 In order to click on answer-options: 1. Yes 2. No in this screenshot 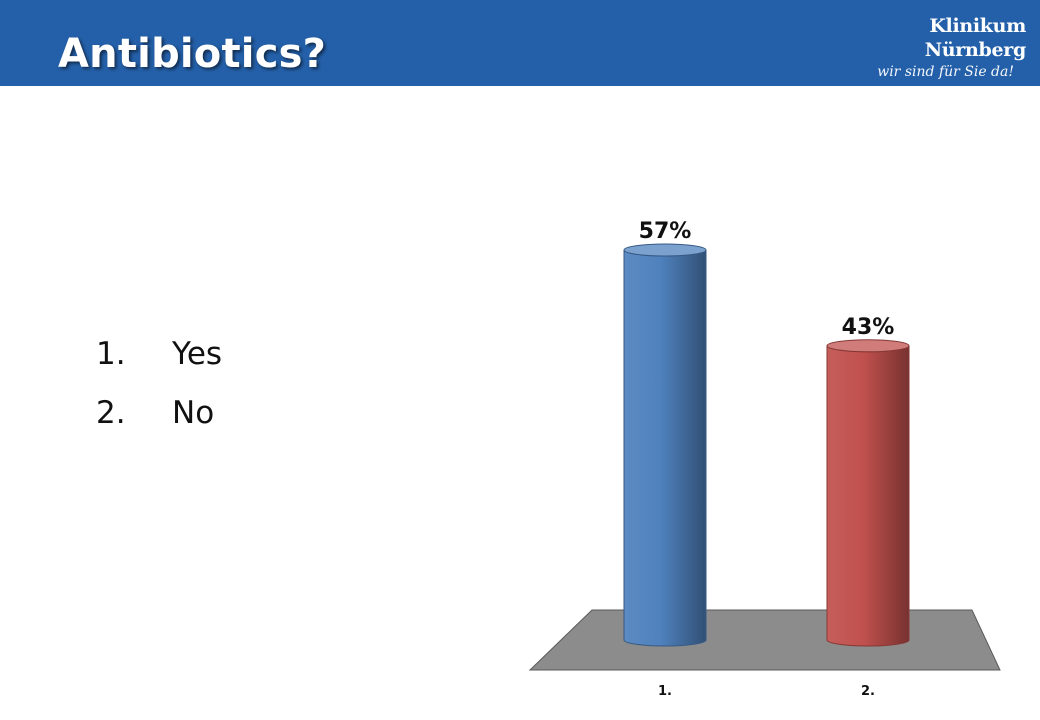, I will do `click(159, 384)`.